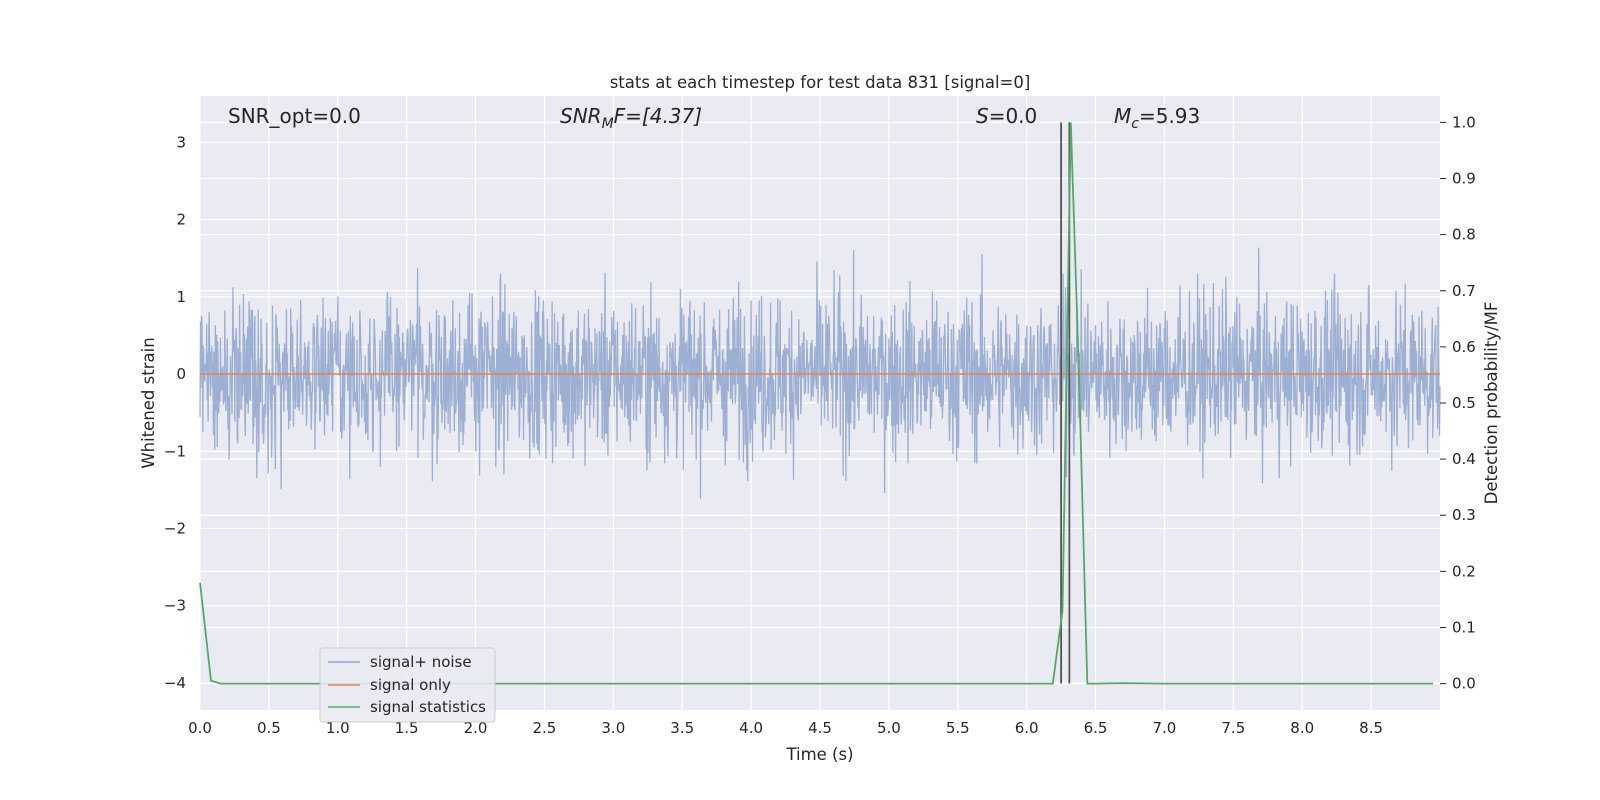  What do you see at coordinates (1464, 627) in the screenshot?
I see `right-y-tick-label: 0.1` at bounding box center [1464, 627].